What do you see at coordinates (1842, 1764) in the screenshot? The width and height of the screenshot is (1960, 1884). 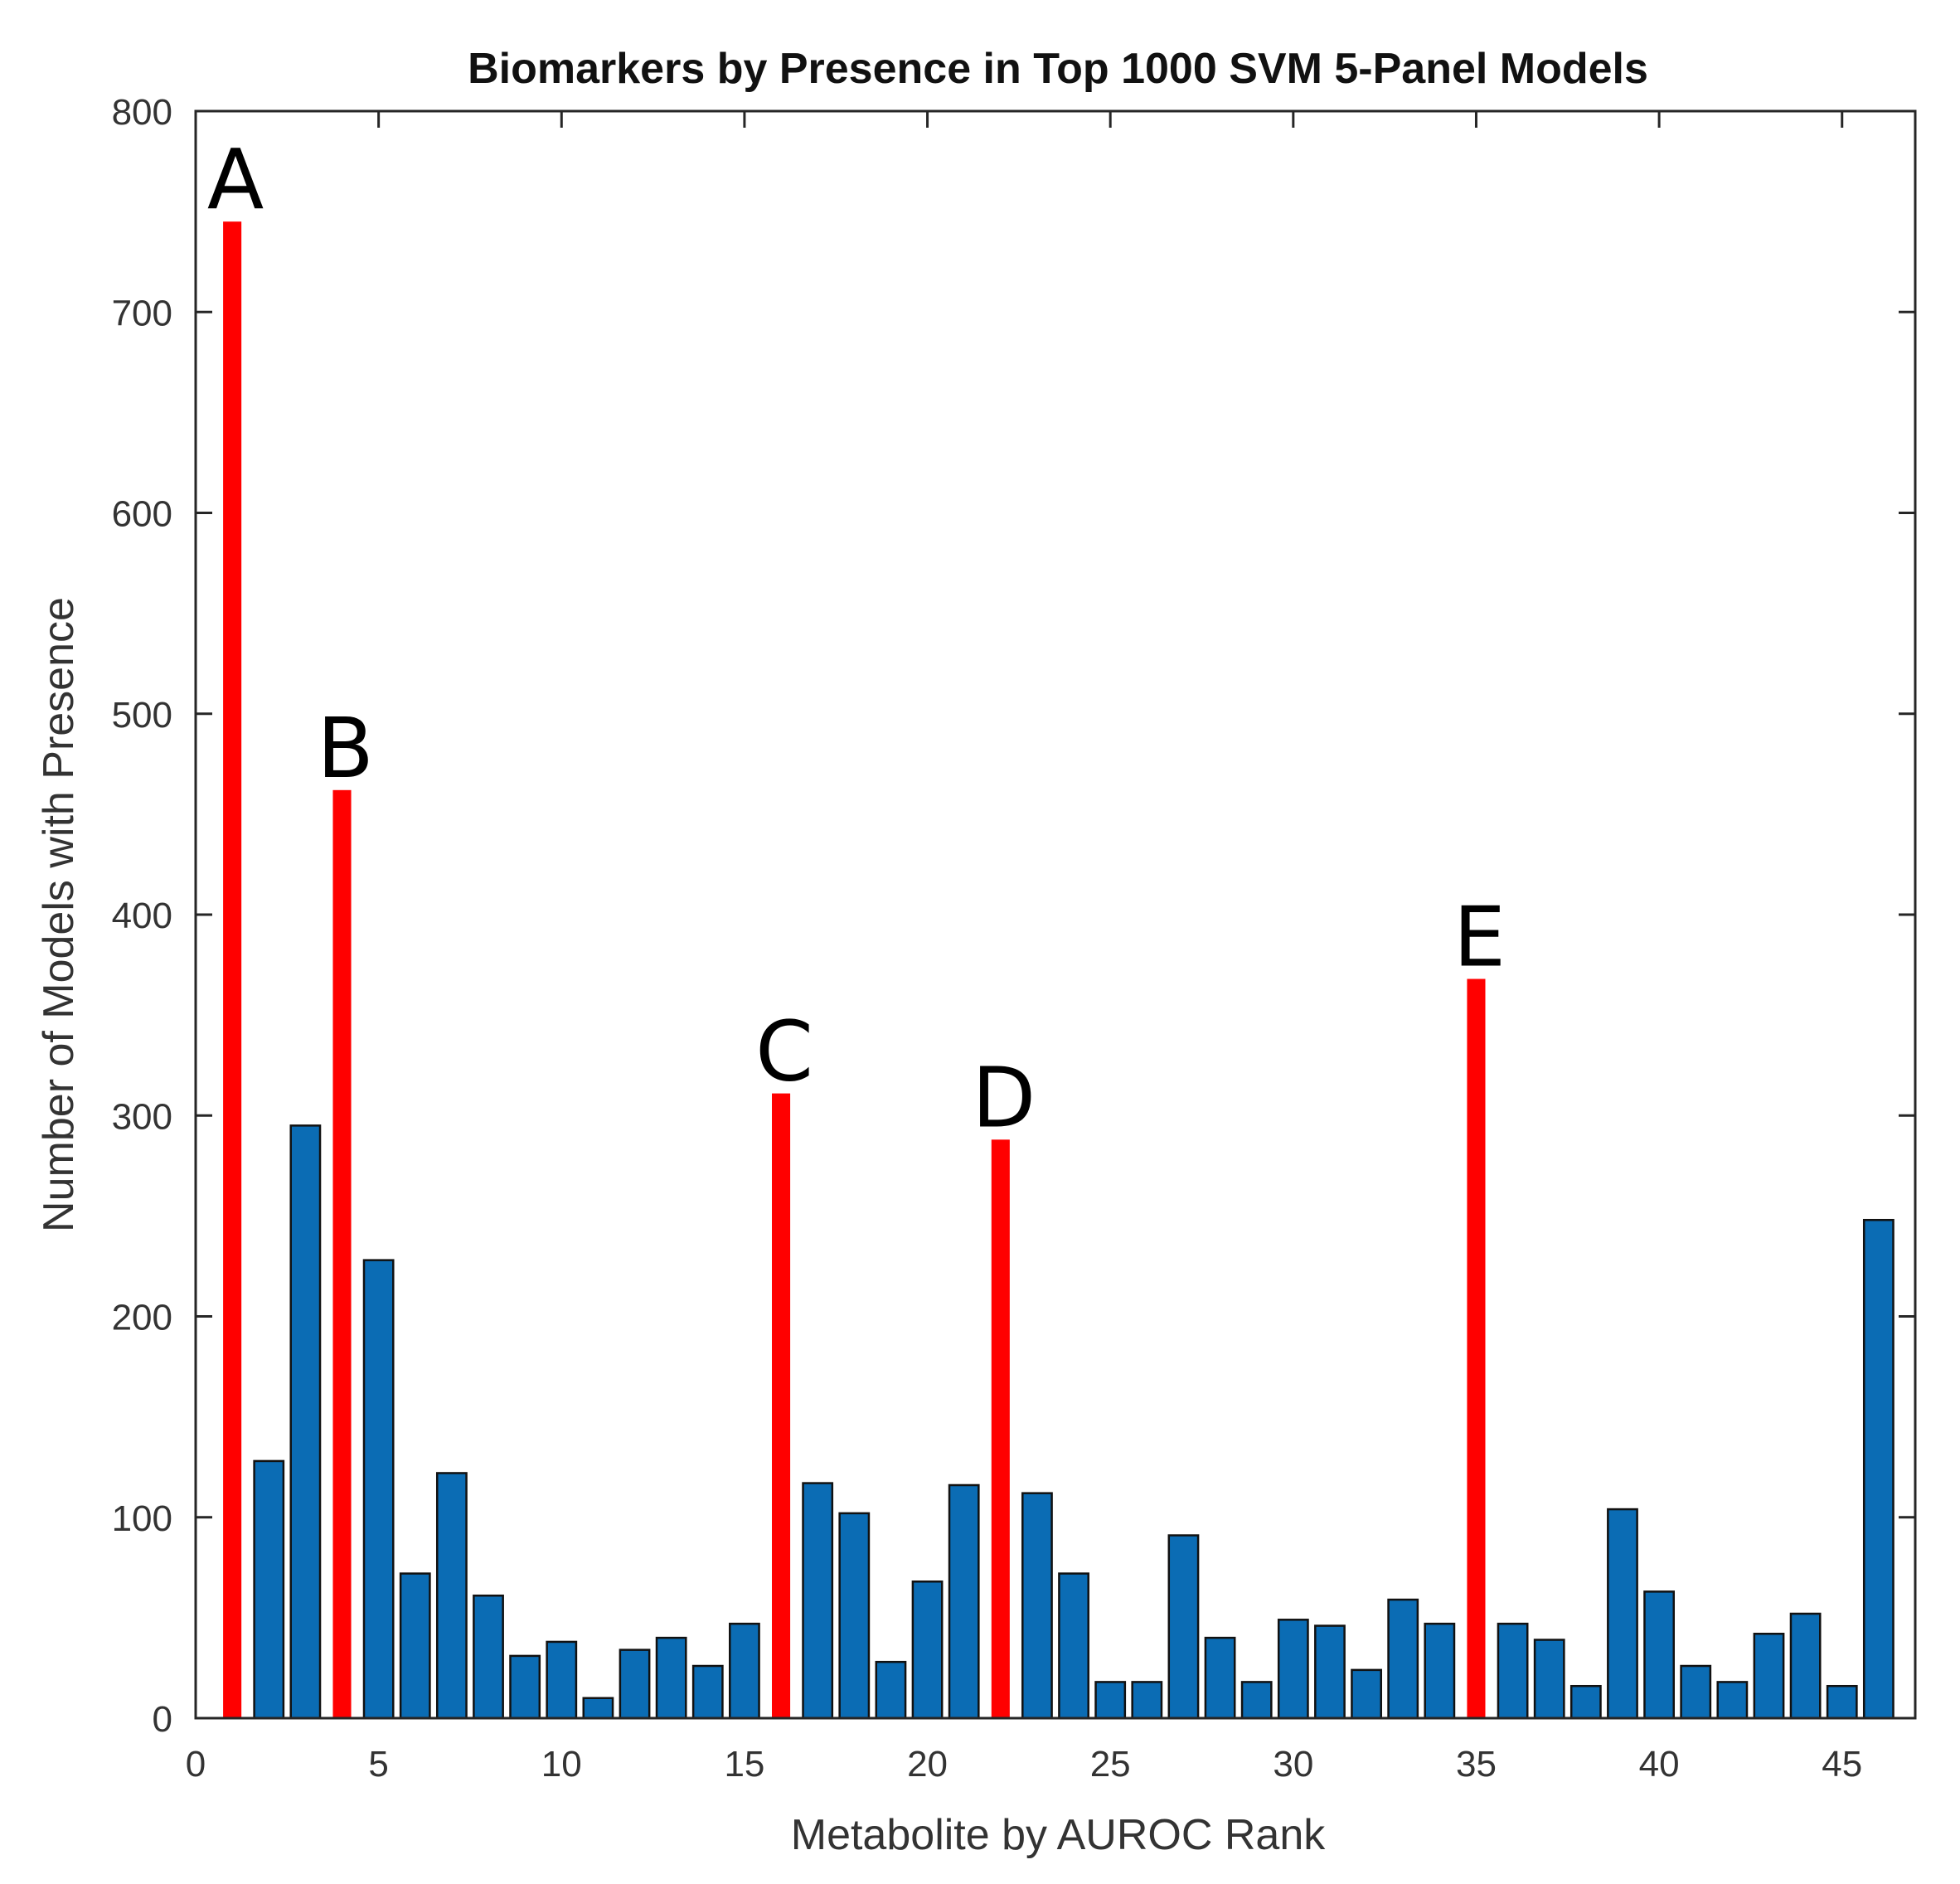 I see `x-tick-label: 45` at bounding box center [1842, 1764].